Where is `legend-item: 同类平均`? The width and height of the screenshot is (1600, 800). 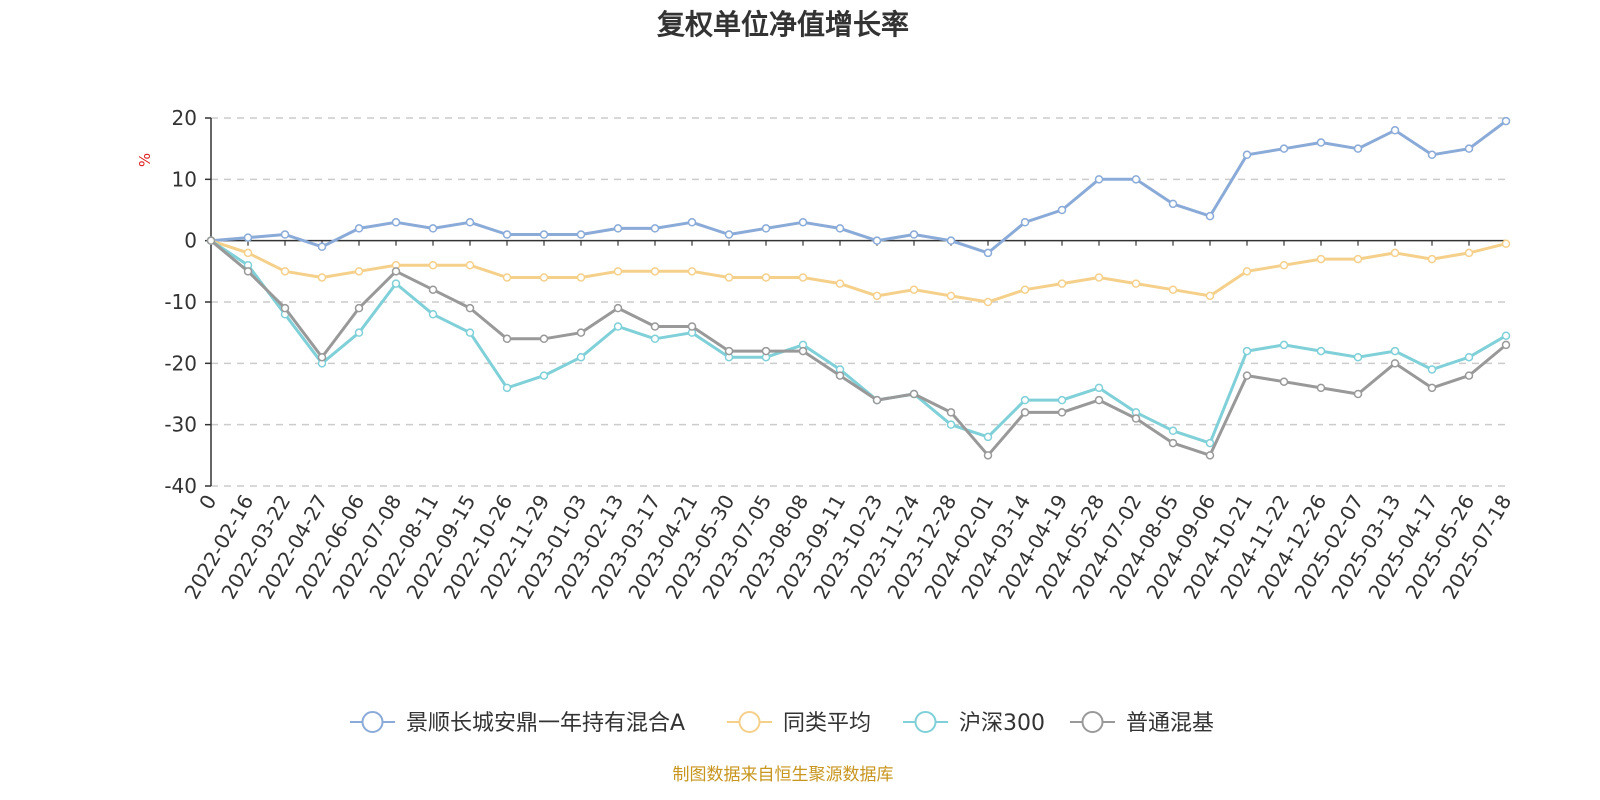 legend-item: 同类平均 is located at coordinates (799, 723).